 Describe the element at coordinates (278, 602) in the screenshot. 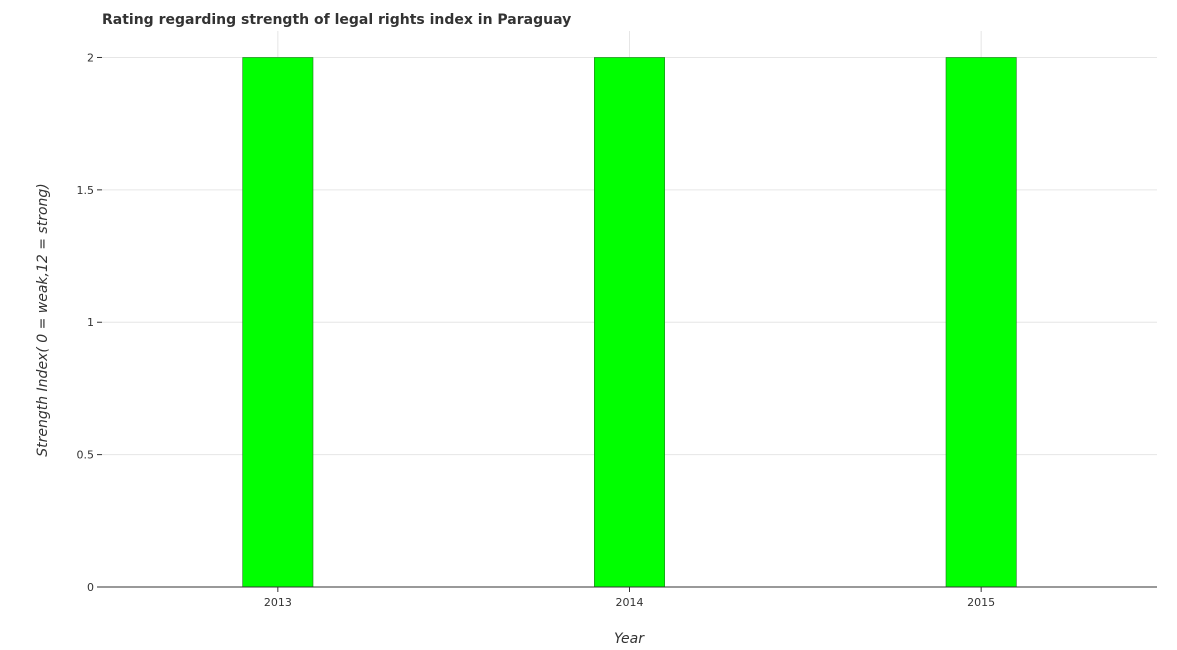

I see `x-tick-label: 2013` at that location.